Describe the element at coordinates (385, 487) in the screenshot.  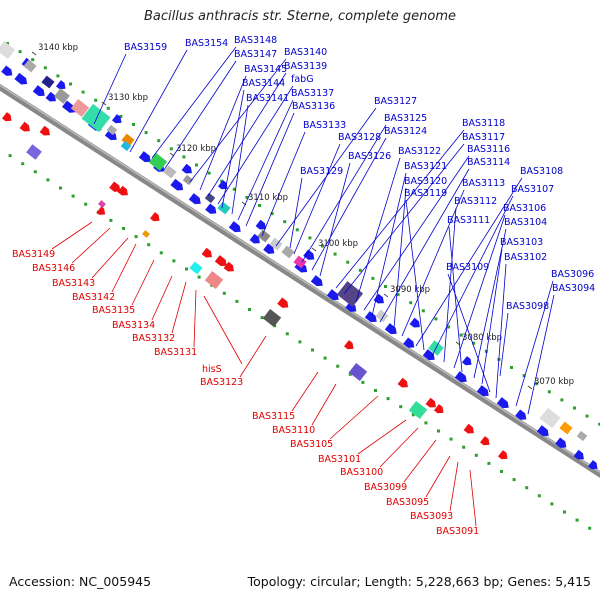
I see `label-bas3099: BAS3099` at that location.